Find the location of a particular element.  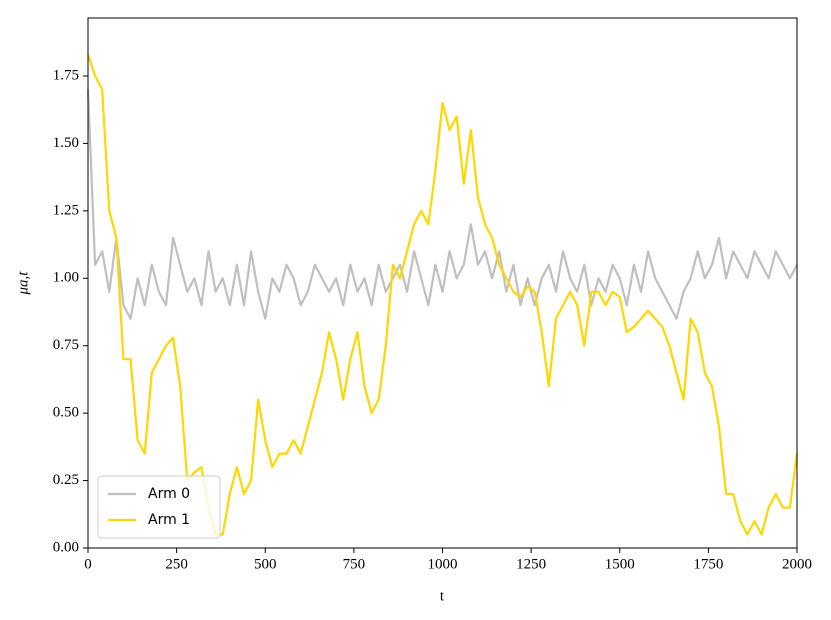

y-tick-label: 0.75 is located at coordinates (66, 345).